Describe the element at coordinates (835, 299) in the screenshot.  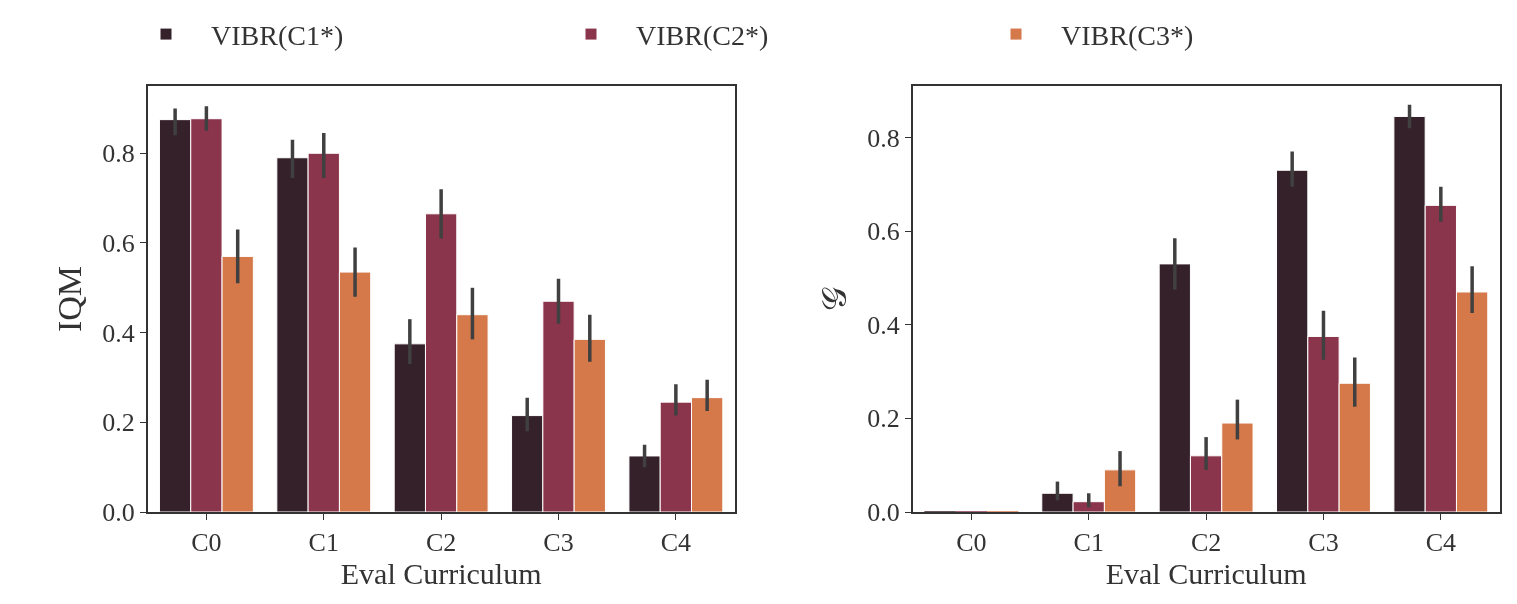
I see `y-axis-title: 𝒢` at that location.